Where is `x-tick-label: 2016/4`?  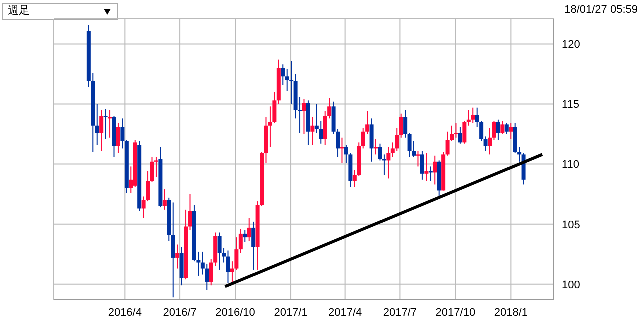 x-tick-label: 2016/4 is located at coordinates (125, 312).